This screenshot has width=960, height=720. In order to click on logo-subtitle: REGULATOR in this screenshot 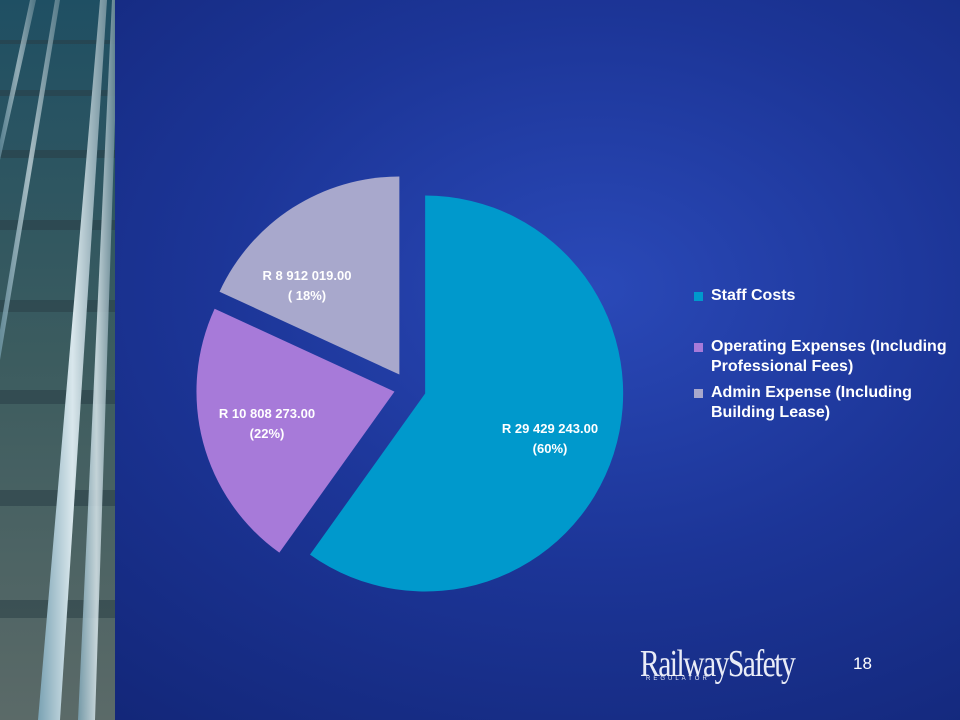, I will do `click(678, 679)`.